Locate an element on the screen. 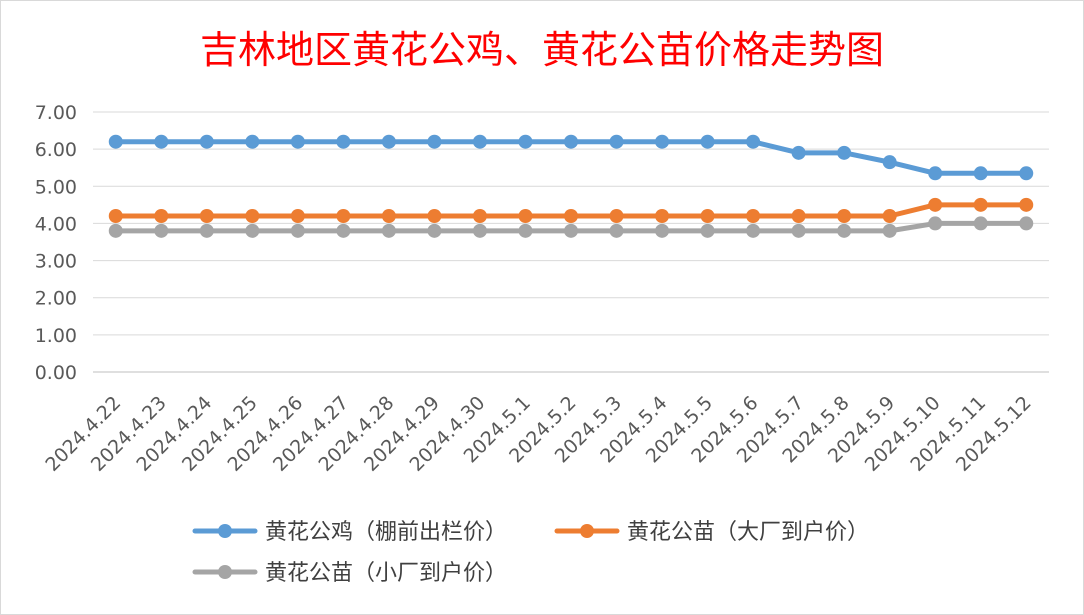  legend-label: 黄花公鸡（棚前出栏价） is located at coordinates (386, 532).